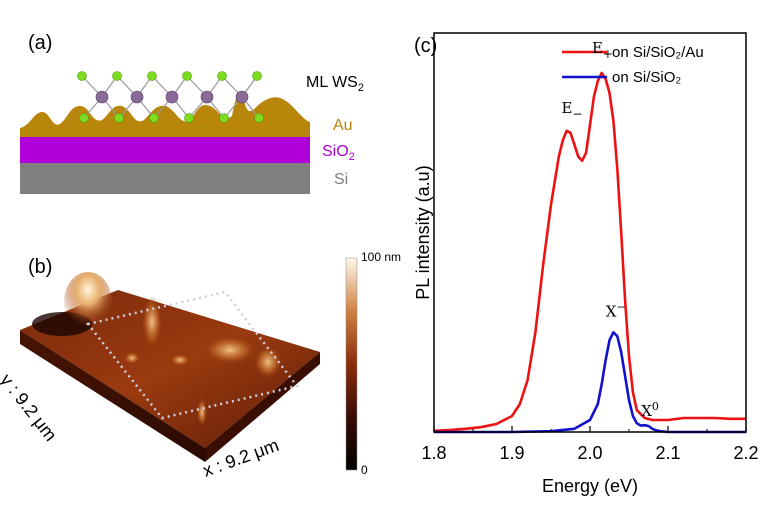 This screenshot has width=764, height=523. What do you see at coordinates (572, 110) in the screenshot?
I see `peak-annotation: E−` at bounding box center [572, 110].